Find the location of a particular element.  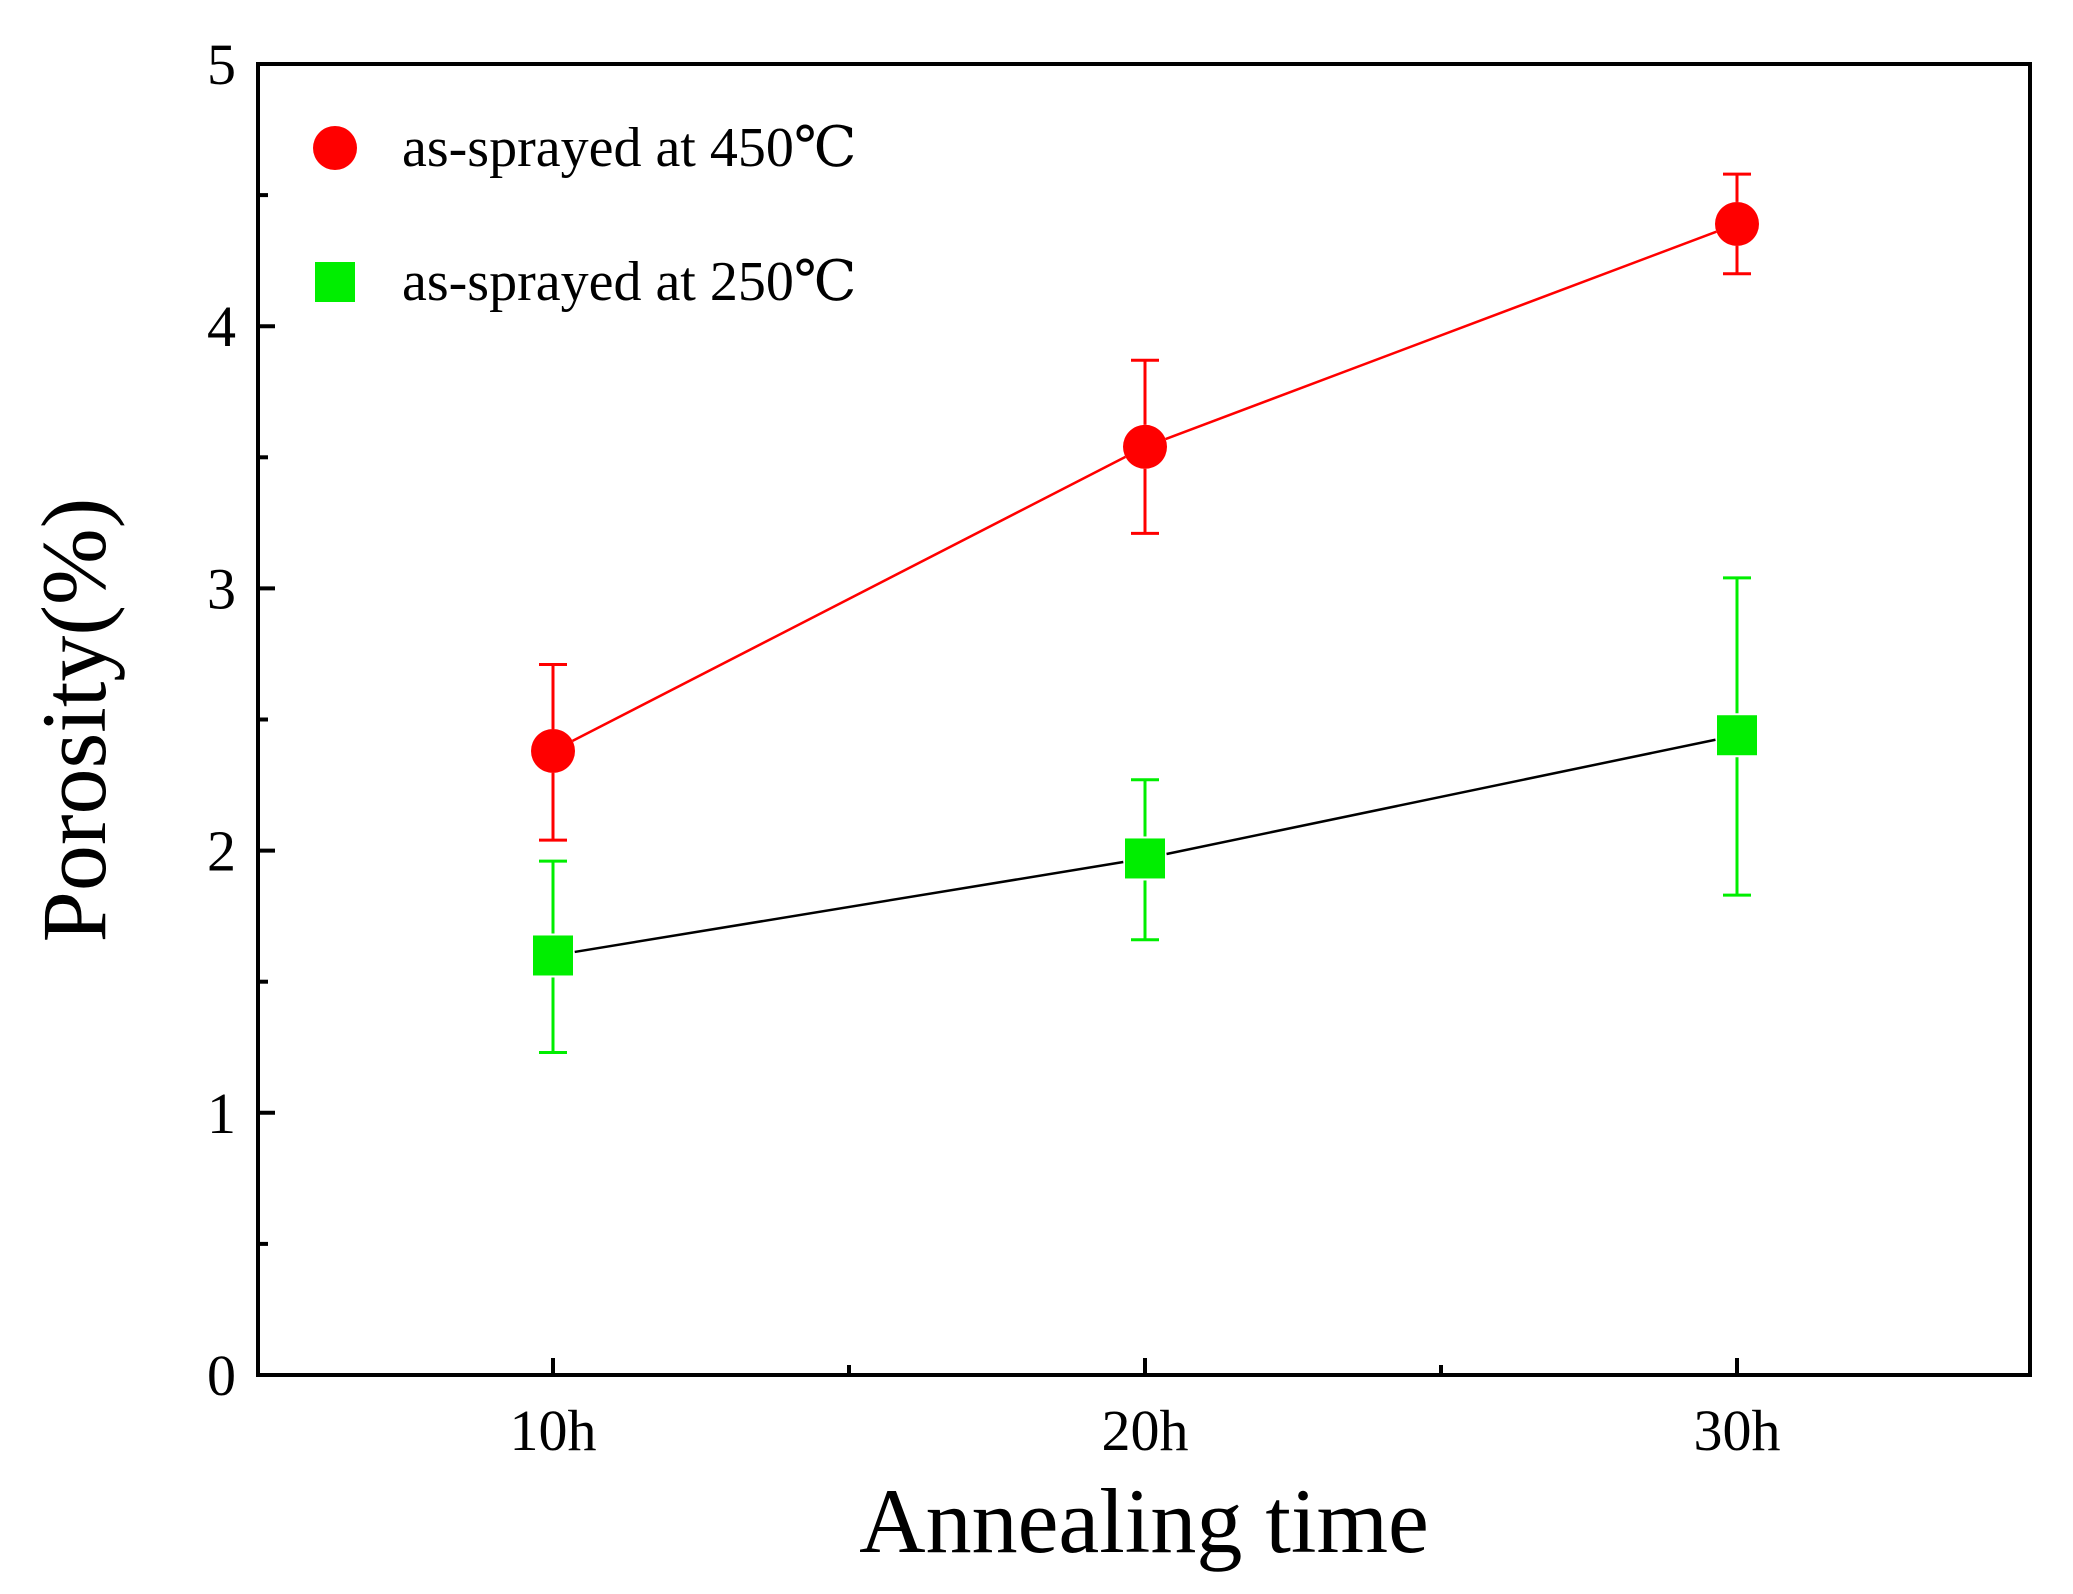

legend-label: as-sprayed at 250℃ is located at coordinates (629, 282).